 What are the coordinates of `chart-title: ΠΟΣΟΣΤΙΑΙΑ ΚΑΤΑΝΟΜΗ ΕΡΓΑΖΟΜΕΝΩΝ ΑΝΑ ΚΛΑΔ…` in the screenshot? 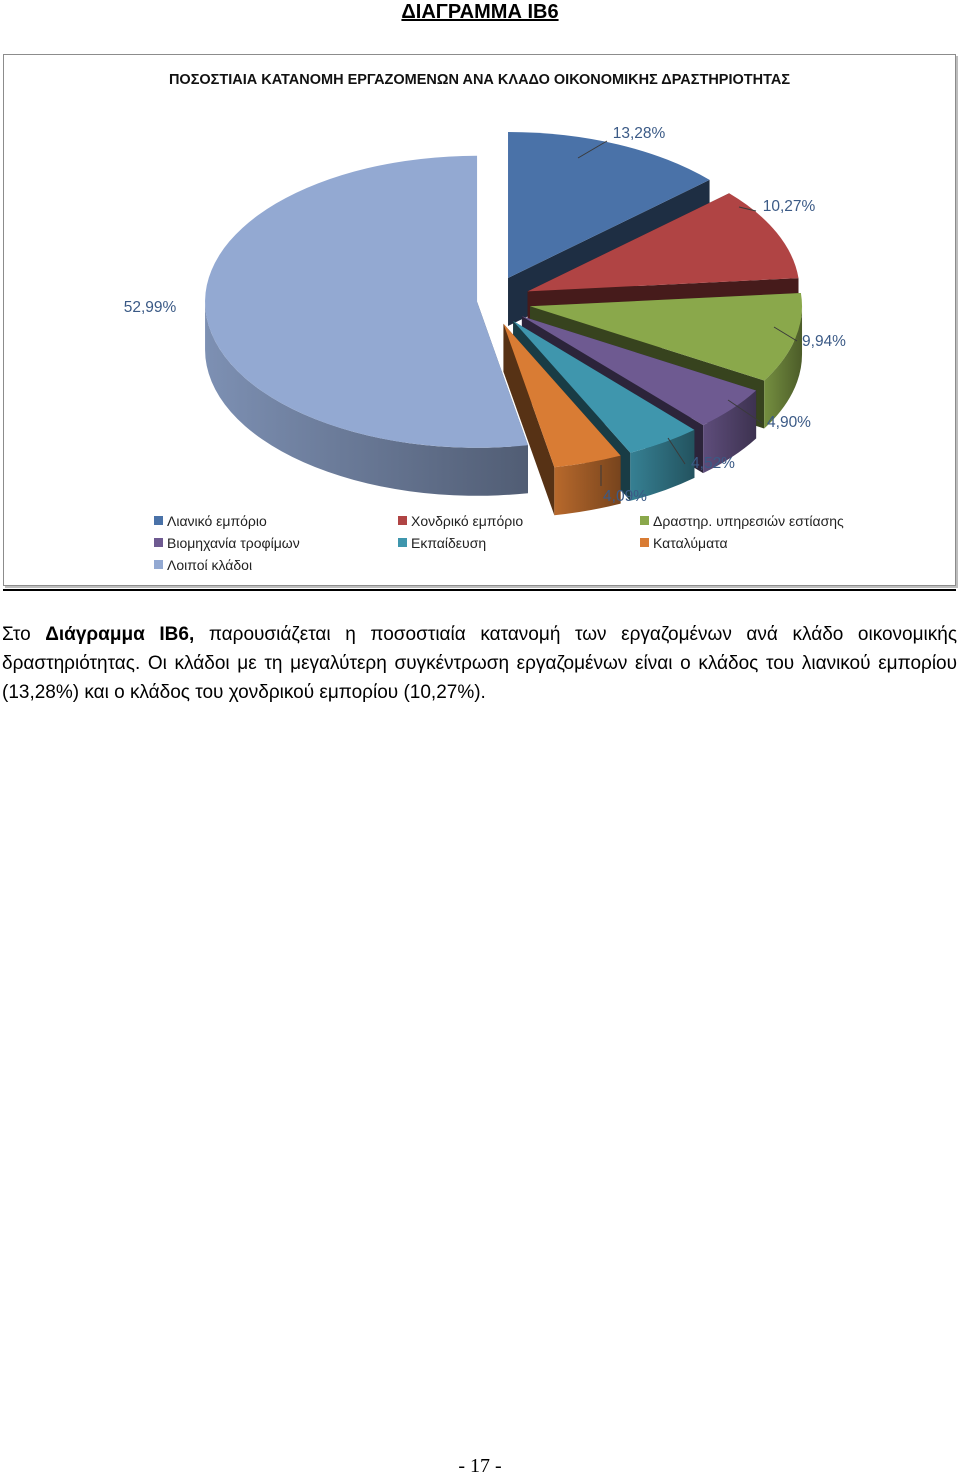 It's located at (479, 80).